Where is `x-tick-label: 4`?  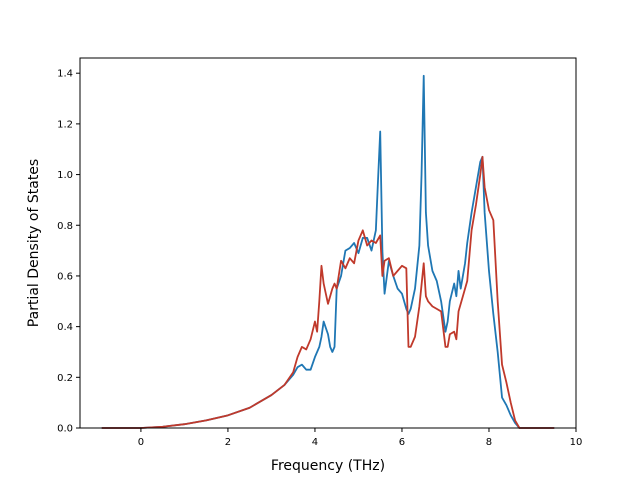 x-tick-label: 4 is located at coordinates (315, 442).